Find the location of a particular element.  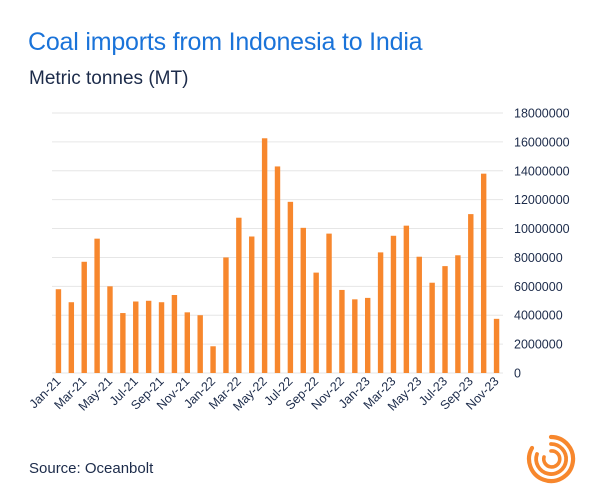

oceanbolt-logo-icon is located at coordinates (551, 459).